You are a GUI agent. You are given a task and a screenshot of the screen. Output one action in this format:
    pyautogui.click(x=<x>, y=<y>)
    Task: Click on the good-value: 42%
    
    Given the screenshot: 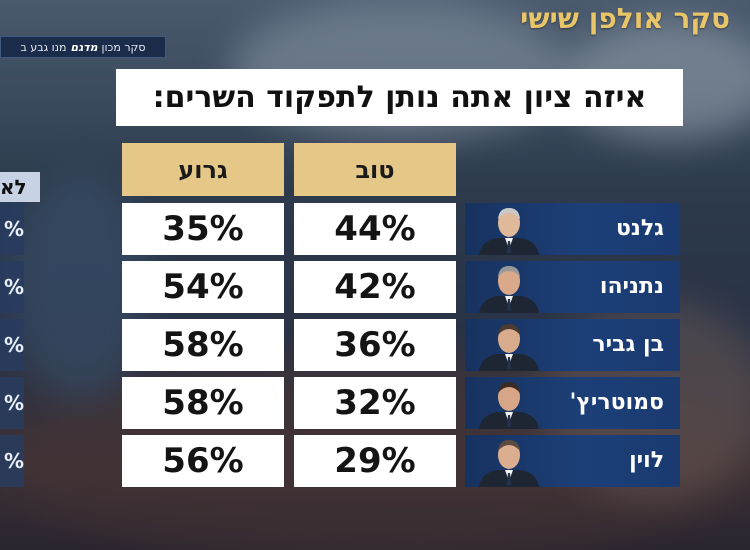 What is the action you would take?
    pyautogui.click(x=375, y=287)
    